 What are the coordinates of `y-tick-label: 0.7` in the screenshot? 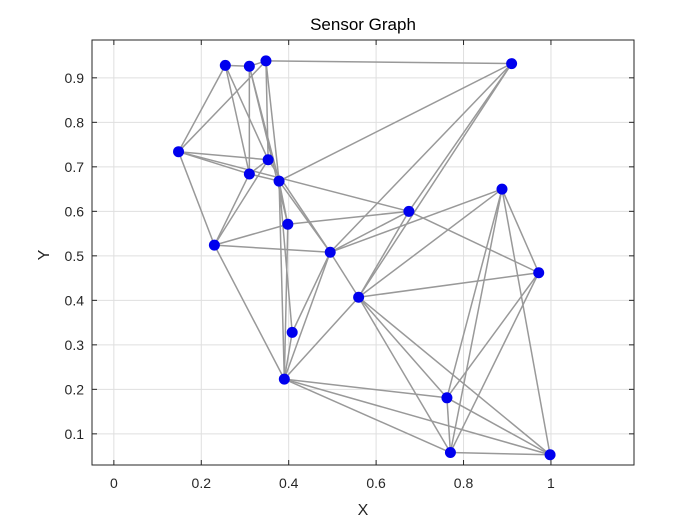 It's located at (75, 167).